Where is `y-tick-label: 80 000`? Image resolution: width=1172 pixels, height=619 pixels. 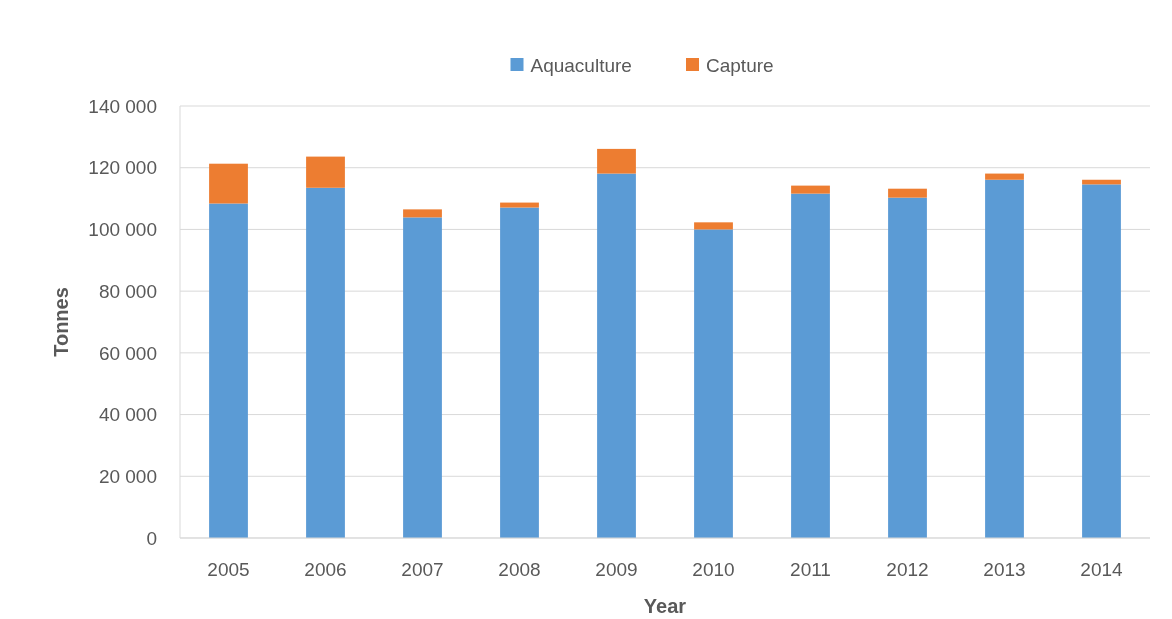
y-tick-label: 80 000 is located at coordinates (127, 291).